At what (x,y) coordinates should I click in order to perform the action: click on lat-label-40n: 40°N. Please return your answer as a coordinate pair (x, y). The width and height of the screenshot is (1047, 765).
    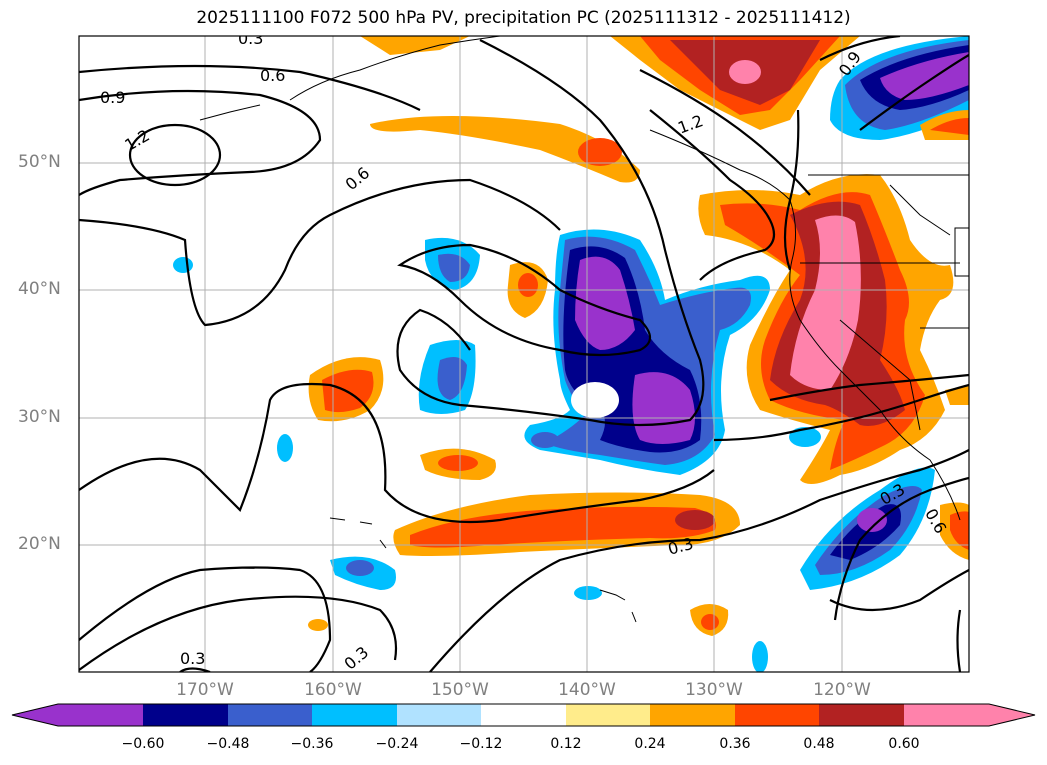
    Looking at the image, I should click on (39, 289).